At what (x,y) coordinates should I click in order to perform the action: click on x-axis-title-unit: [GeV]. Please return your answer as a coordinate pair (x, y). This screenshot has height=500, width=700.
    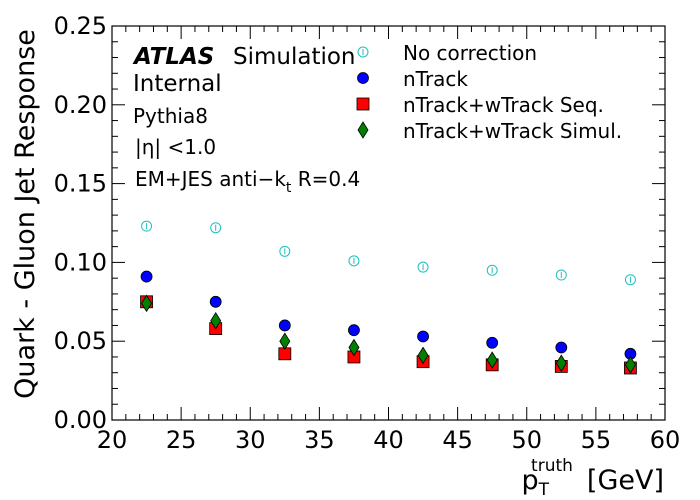
    Looking at the image, I should click on (625, 480).